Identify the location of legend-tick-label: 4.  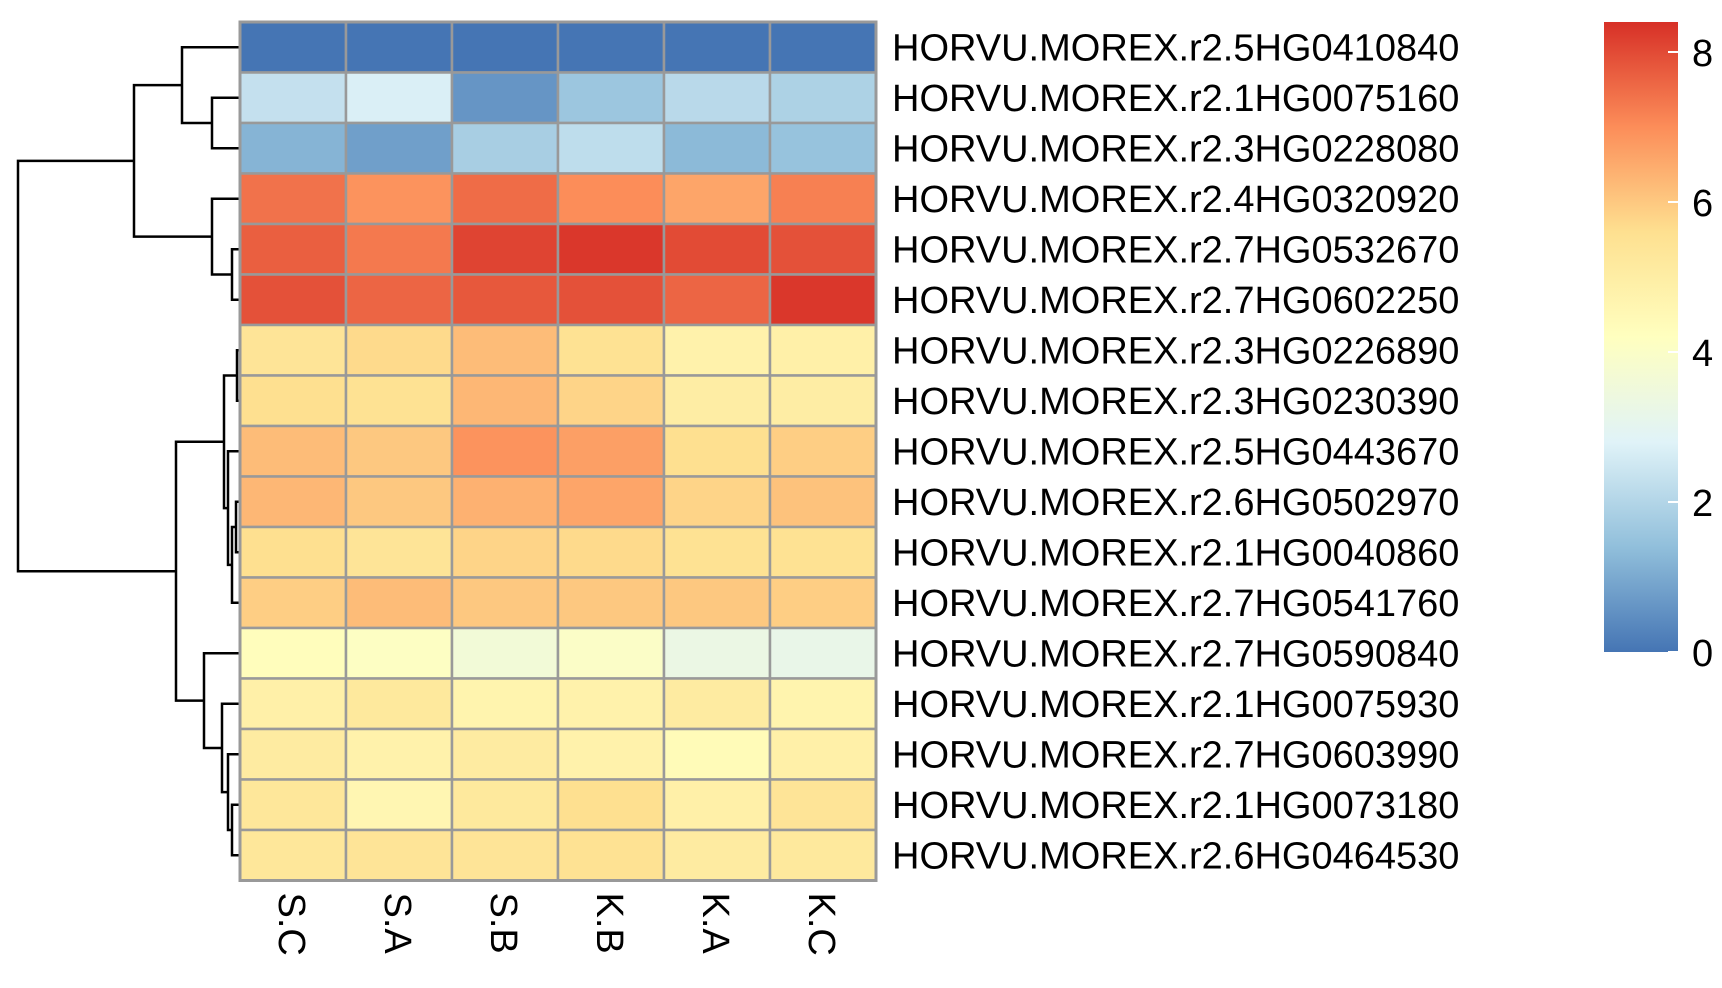
(1702, 354).